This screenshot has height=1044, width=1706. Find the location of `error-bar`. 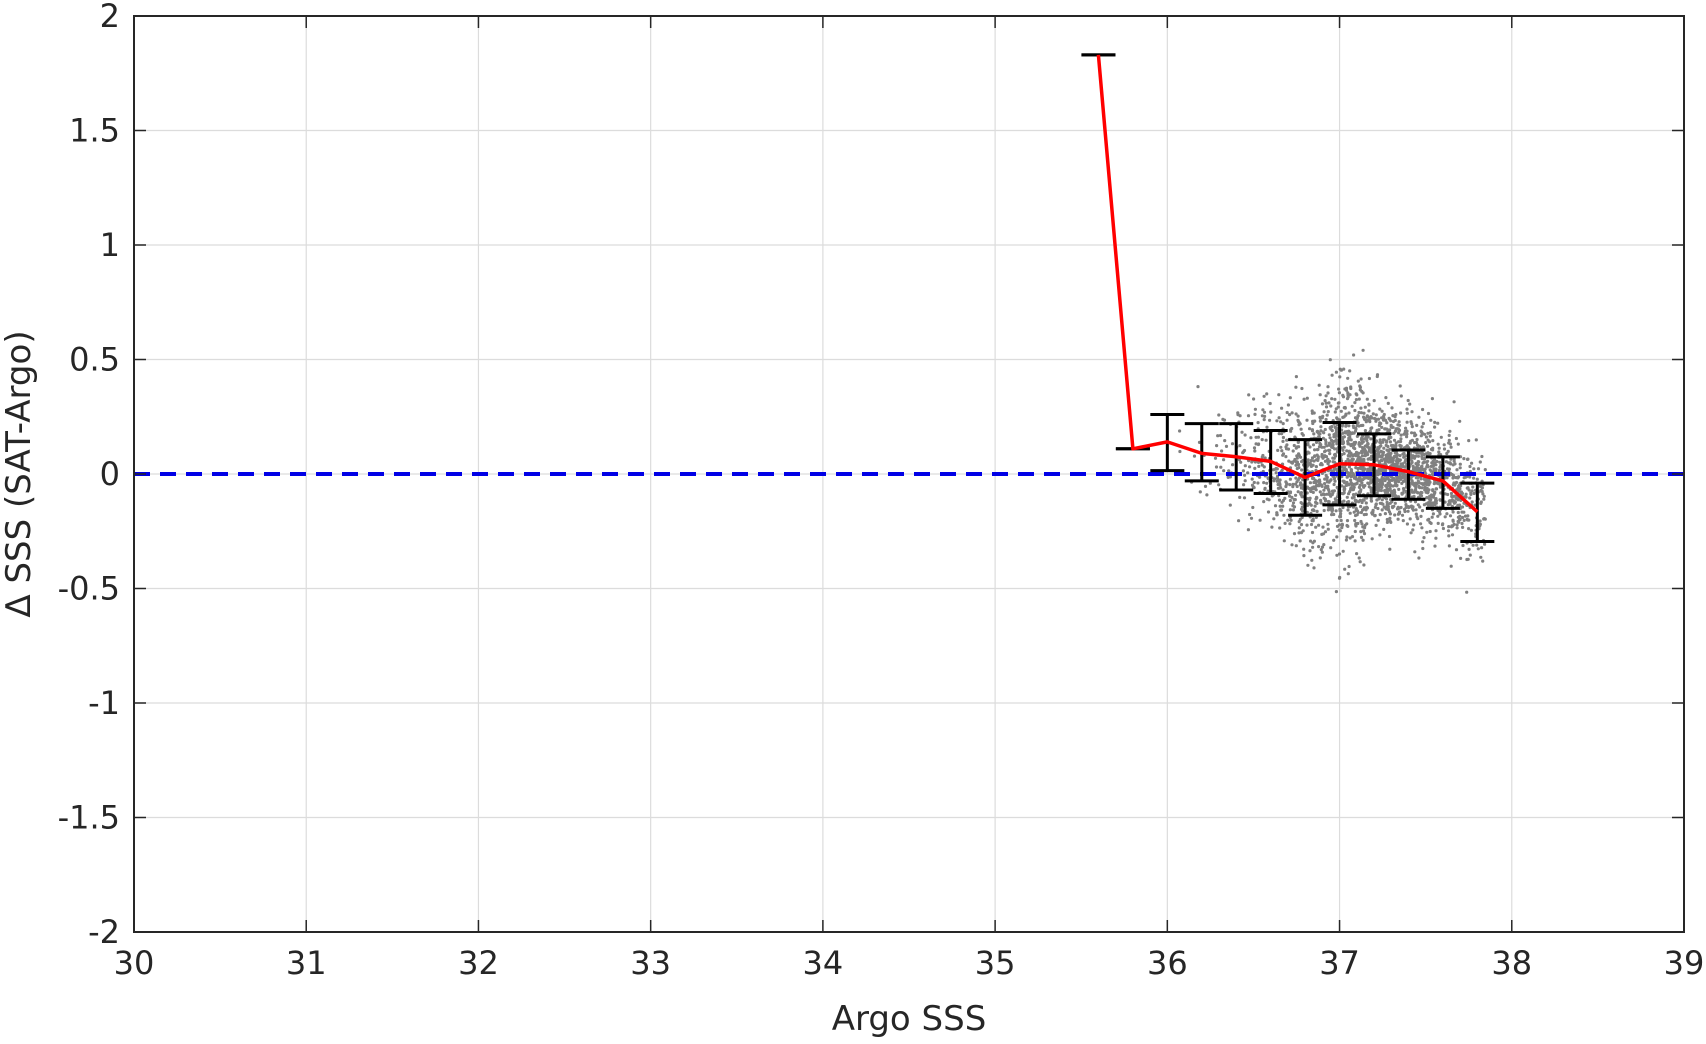

error-bar is located at coordinates (1408, 474).